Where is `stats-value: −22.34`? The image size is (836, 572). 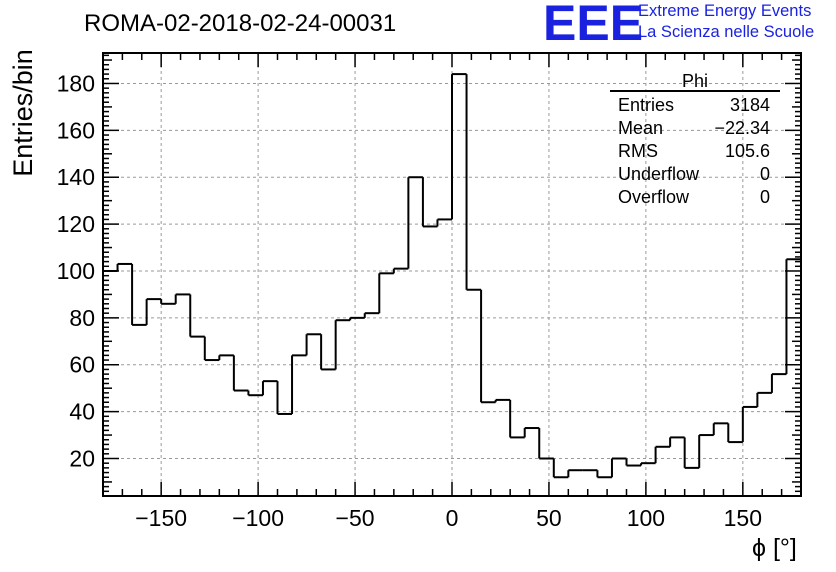 stats-value: −22.34 is located at coordinates (742, 128).